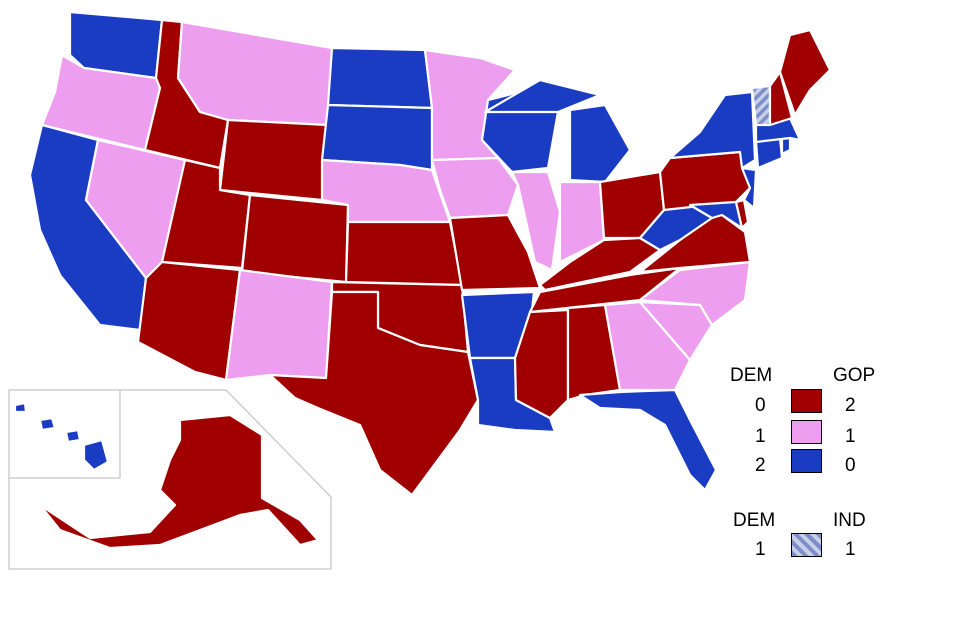 Image resolution: width=956 pixels, height=617 pixels. Describe the element at coordinates (695, 293) in the screenshot. I see `state-north-carolina` at that location.